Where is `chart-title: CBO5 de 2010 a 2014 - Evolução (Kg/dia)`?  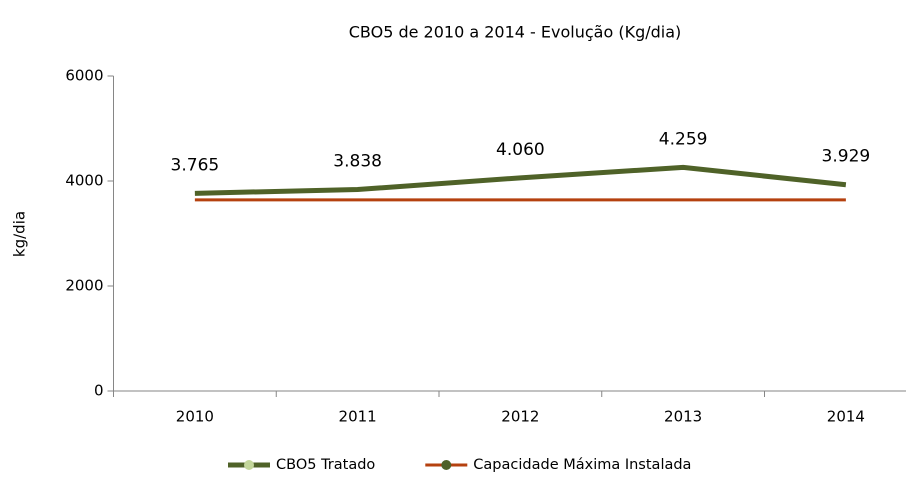
chart-title: CBO5 de 2010 a 2014 - Evolução (Kg/dia) is located at coordinates (515, 32).